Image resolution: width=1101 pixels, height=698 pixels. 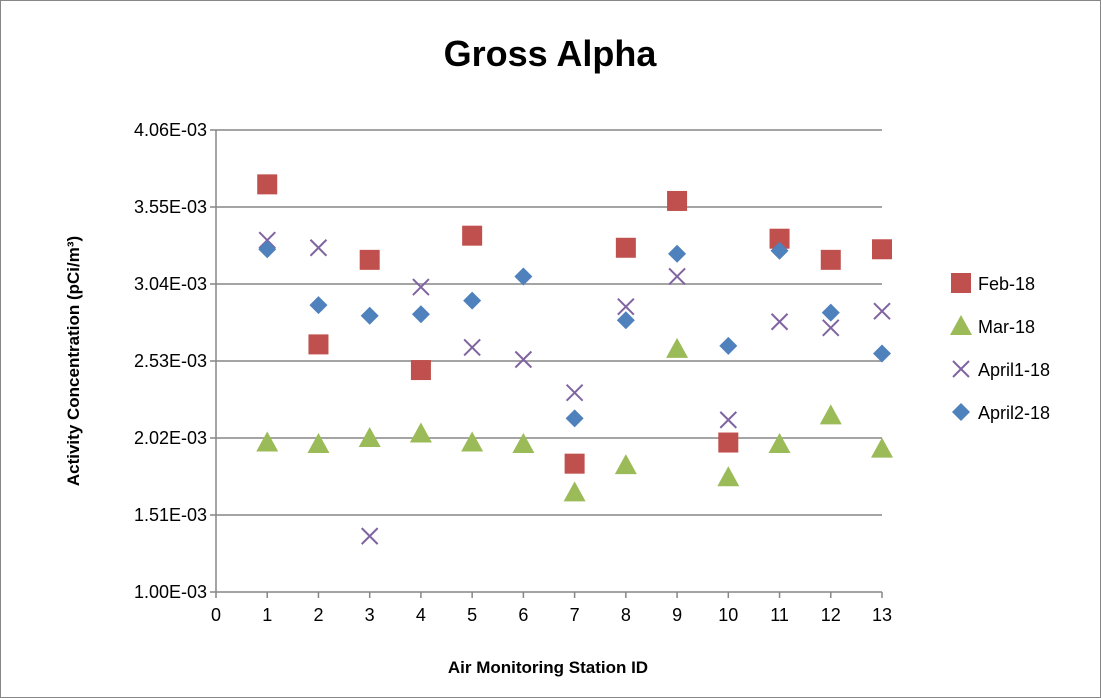 I want to click on y-tick-label: 3.04E-03, so click(x=170, y=284).